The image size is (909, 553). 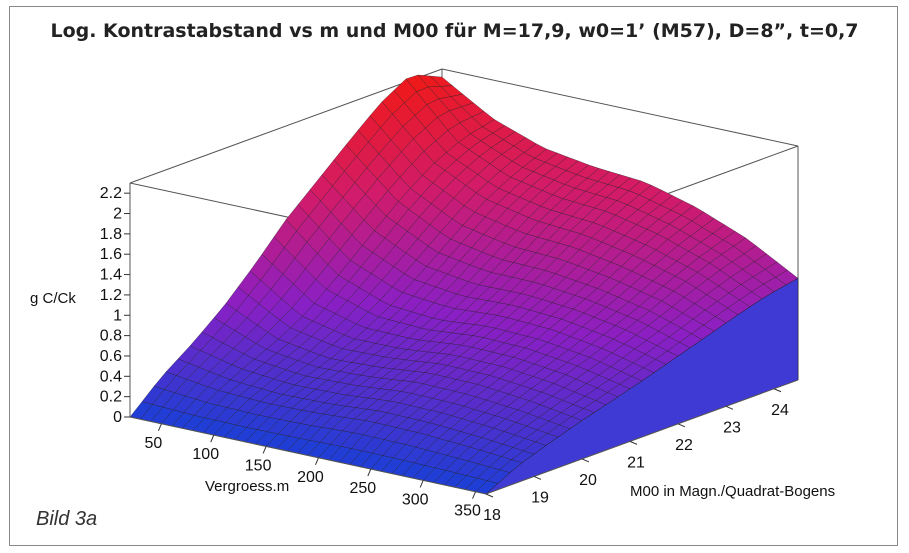 What do you see at coordinates (780, 410) in the screenshot?
I see `y-tick-label: 24` at bounding box center [780, 410].